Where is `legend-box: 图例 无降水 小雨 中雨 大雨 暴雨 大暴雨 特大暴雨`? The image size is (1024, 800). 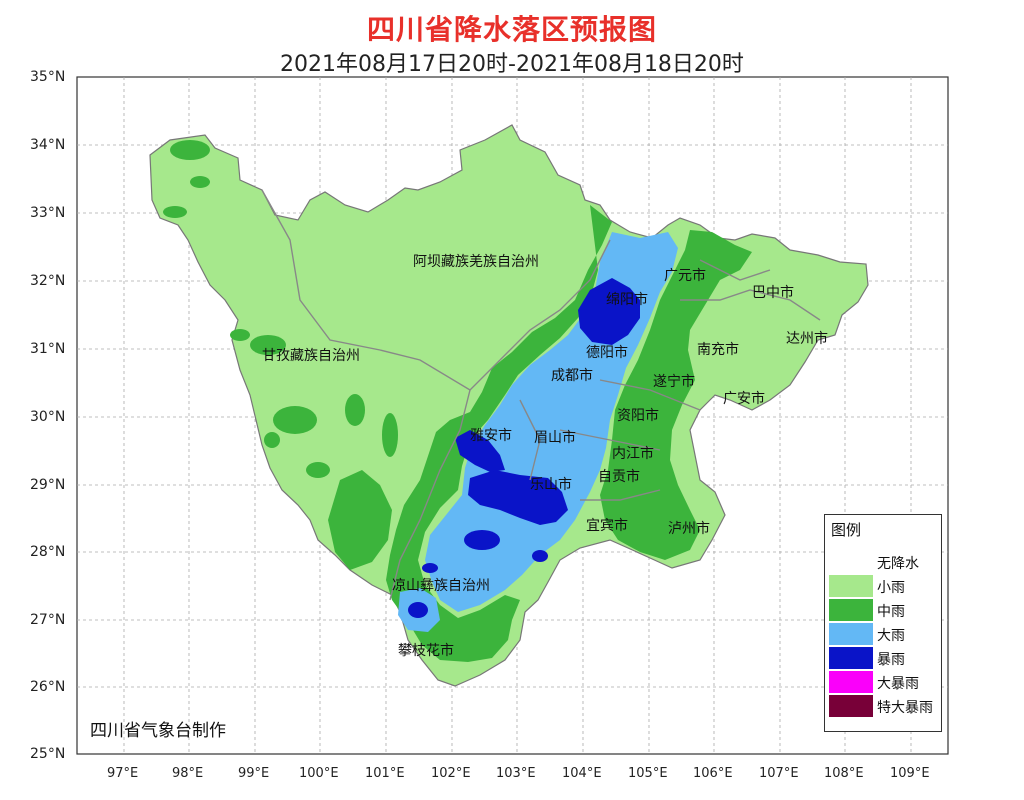
legend-box: 图例 无降水 小雨 中雨 大雨 暴雨 大暴雨 特大暴雨 is located at coordinates (883, 623).